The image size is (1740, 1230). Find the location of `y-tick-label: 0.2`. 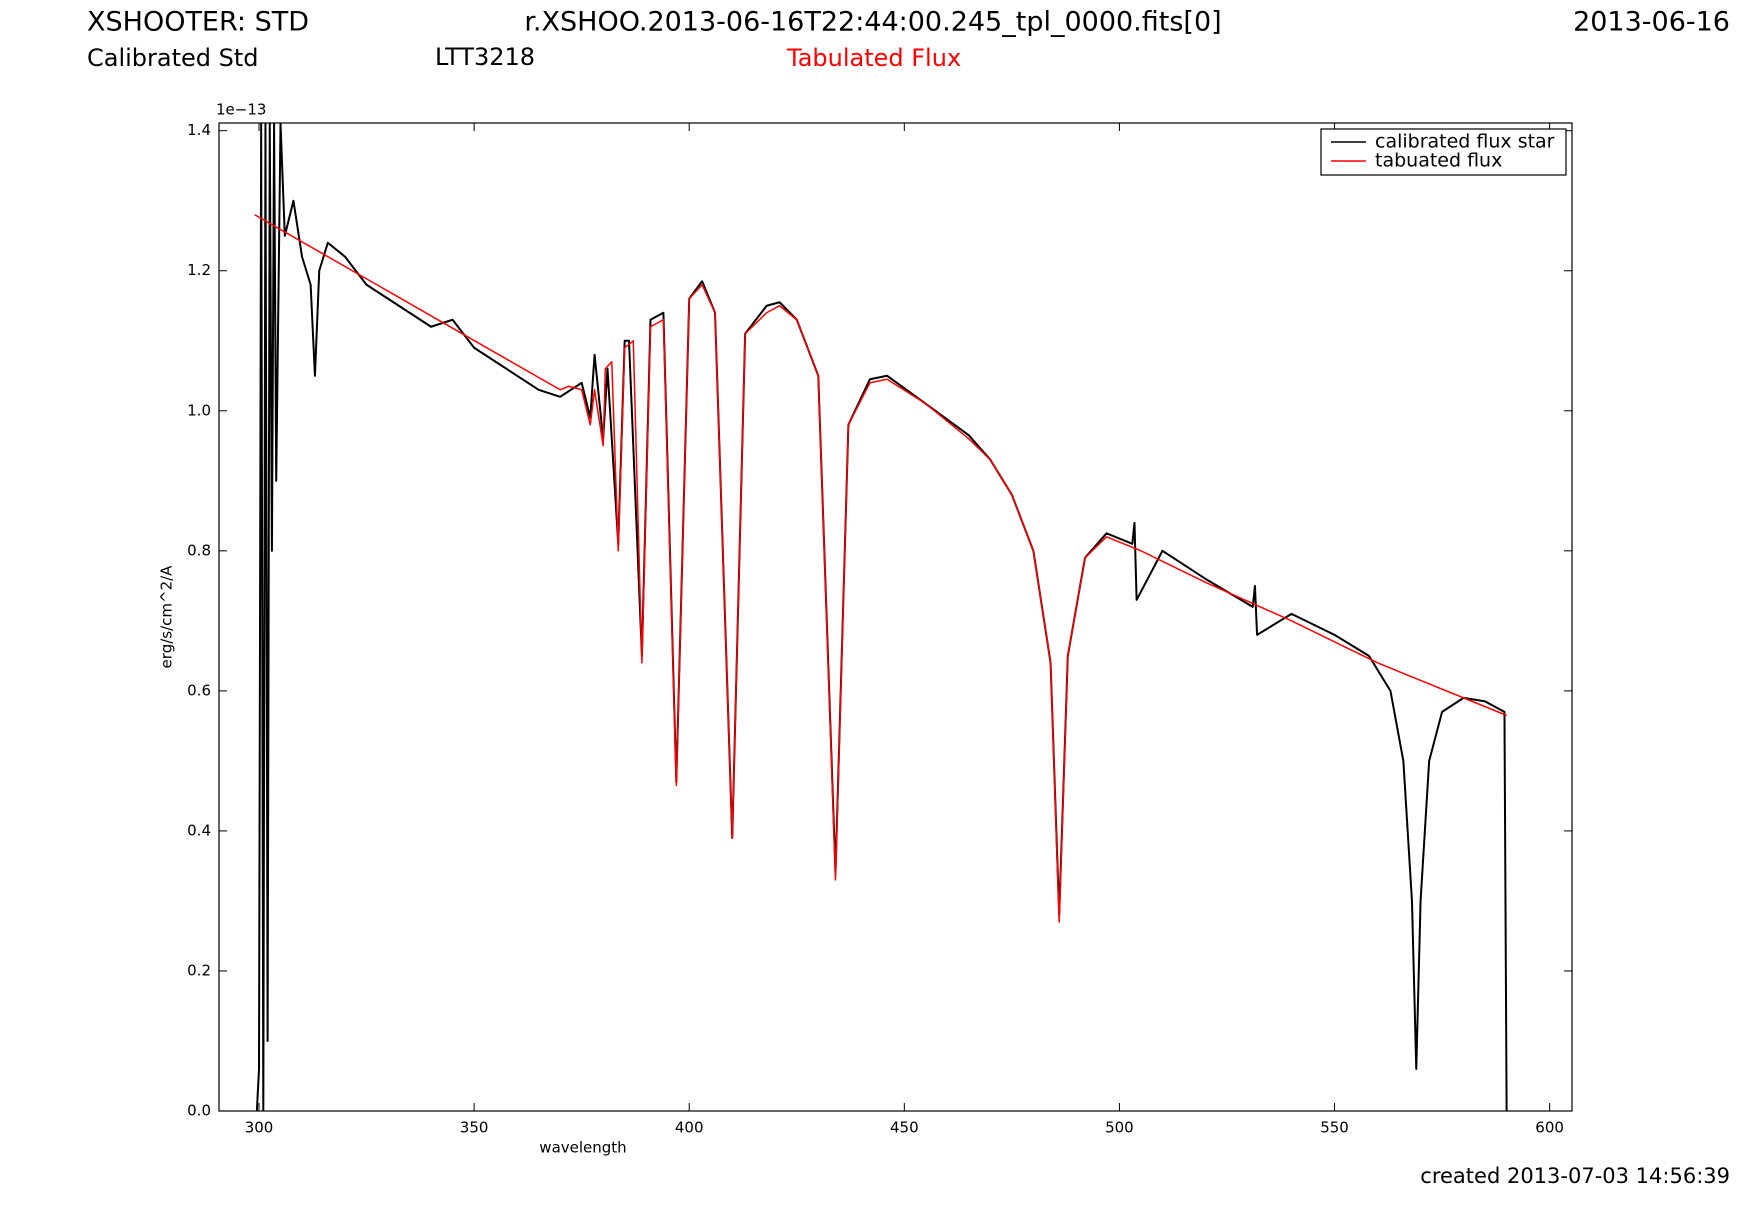

y-tick-label: 0.2 is located at coordinates (199, 970).